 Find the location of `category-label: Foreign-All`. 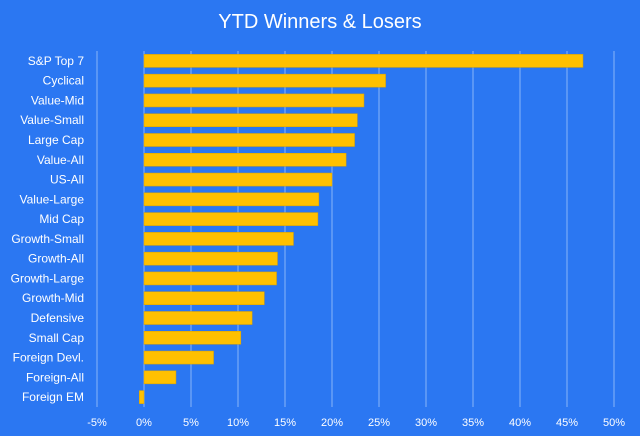

category-label: Foreign-All is located at coordinates (55, 377).